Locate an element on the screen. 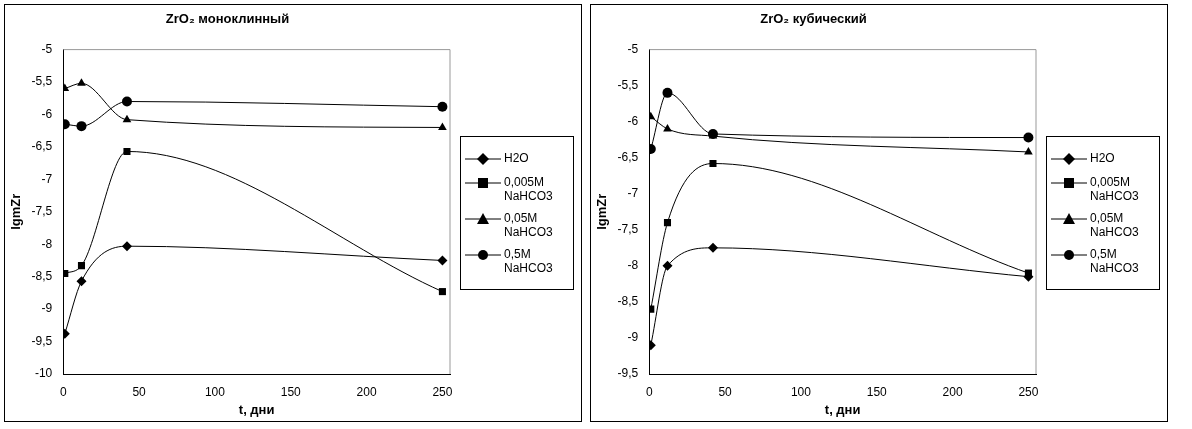 Image resolution: width=1192 pixels, height=429 pixels. y-tick-label: -10 is located at coordinates (43, 373).